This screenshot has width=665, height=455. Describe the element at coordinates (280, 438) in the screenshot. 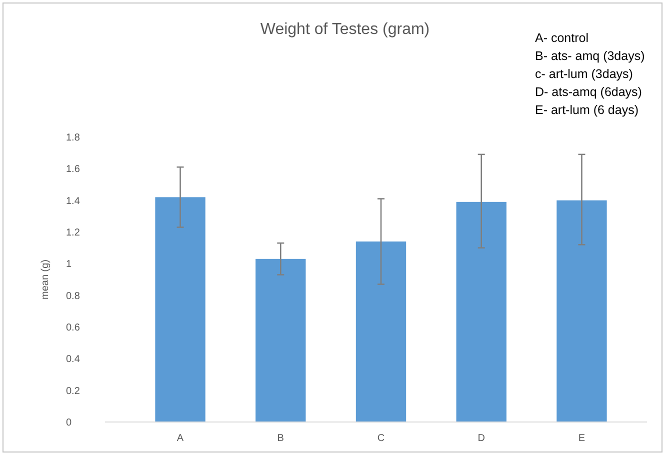

I see `x-tick-label: B` at that location.